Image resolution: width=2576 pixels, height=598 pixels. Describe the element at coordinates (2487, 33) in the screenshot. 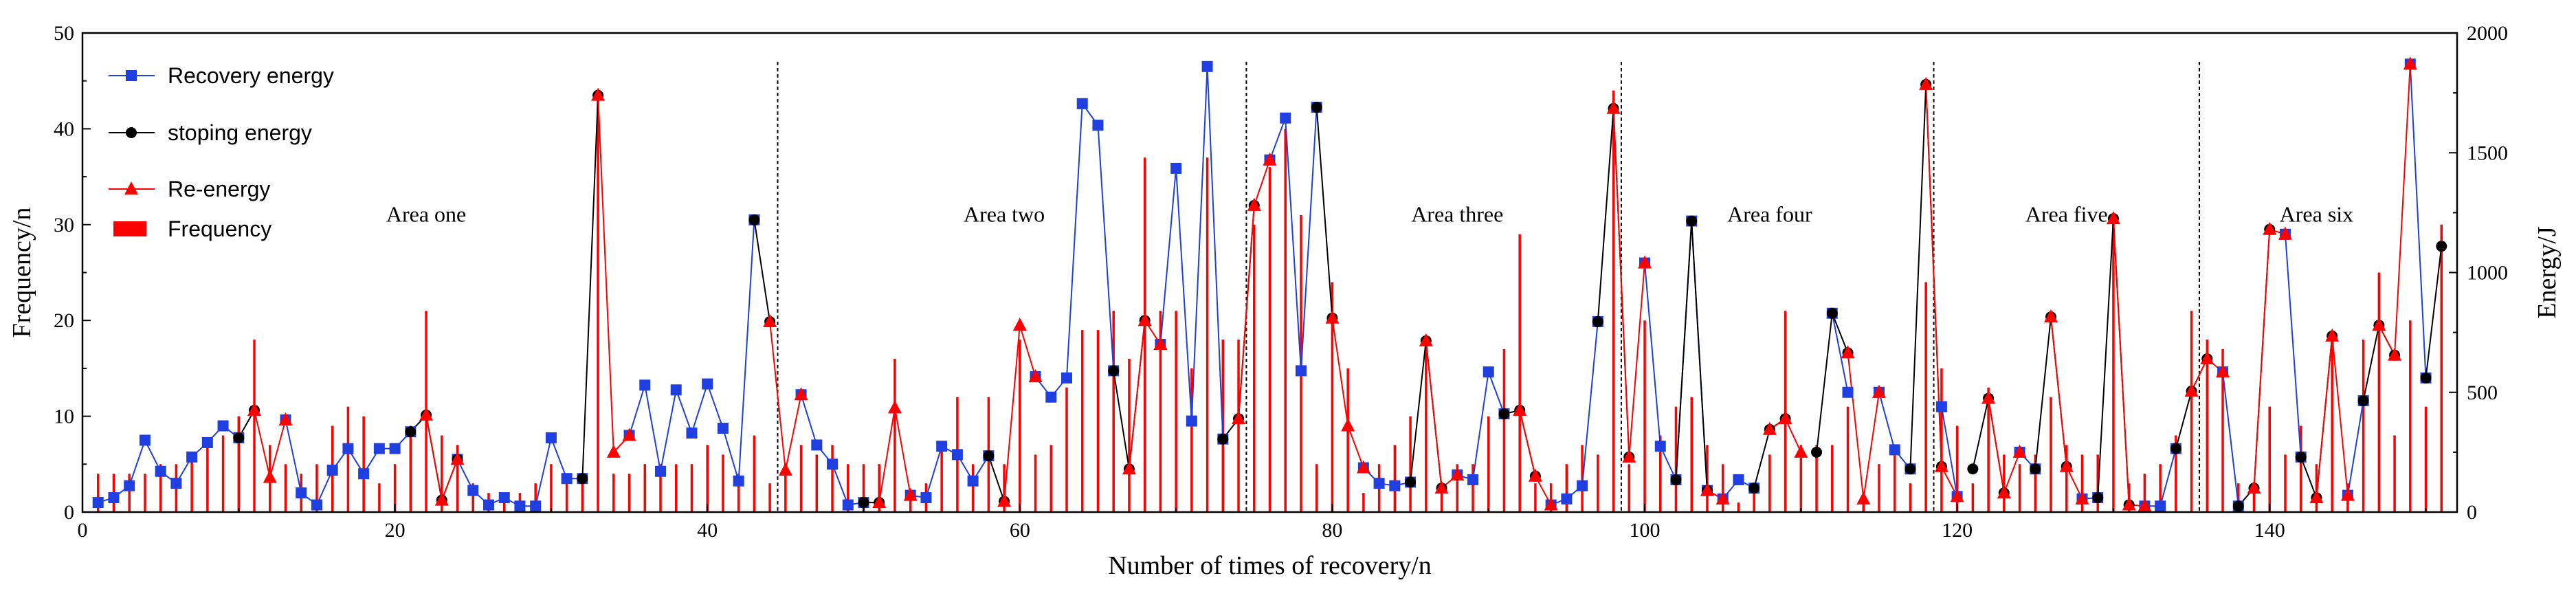

I see `y2-tick-label: 2000` at that location.